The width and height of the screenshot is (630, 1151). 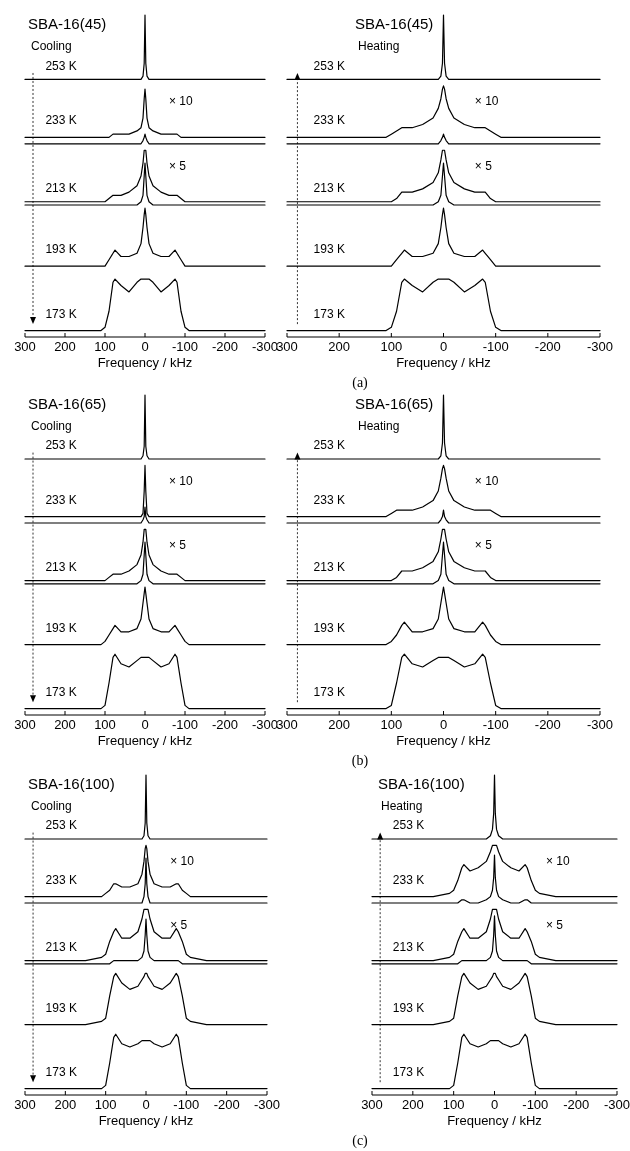 What do you see at coordinates (360, 761) in the screenshot?
I see `text: (b)` at bounding box center [360, 761].